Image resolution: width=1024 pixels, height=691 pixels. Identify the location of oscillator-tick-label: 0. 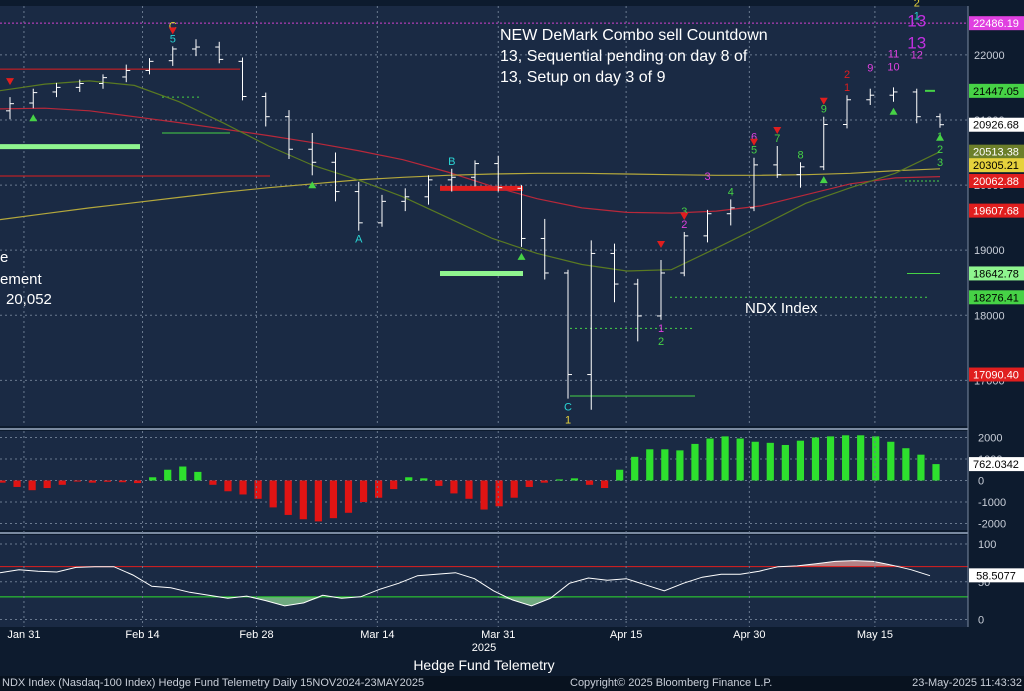
(981, 620).